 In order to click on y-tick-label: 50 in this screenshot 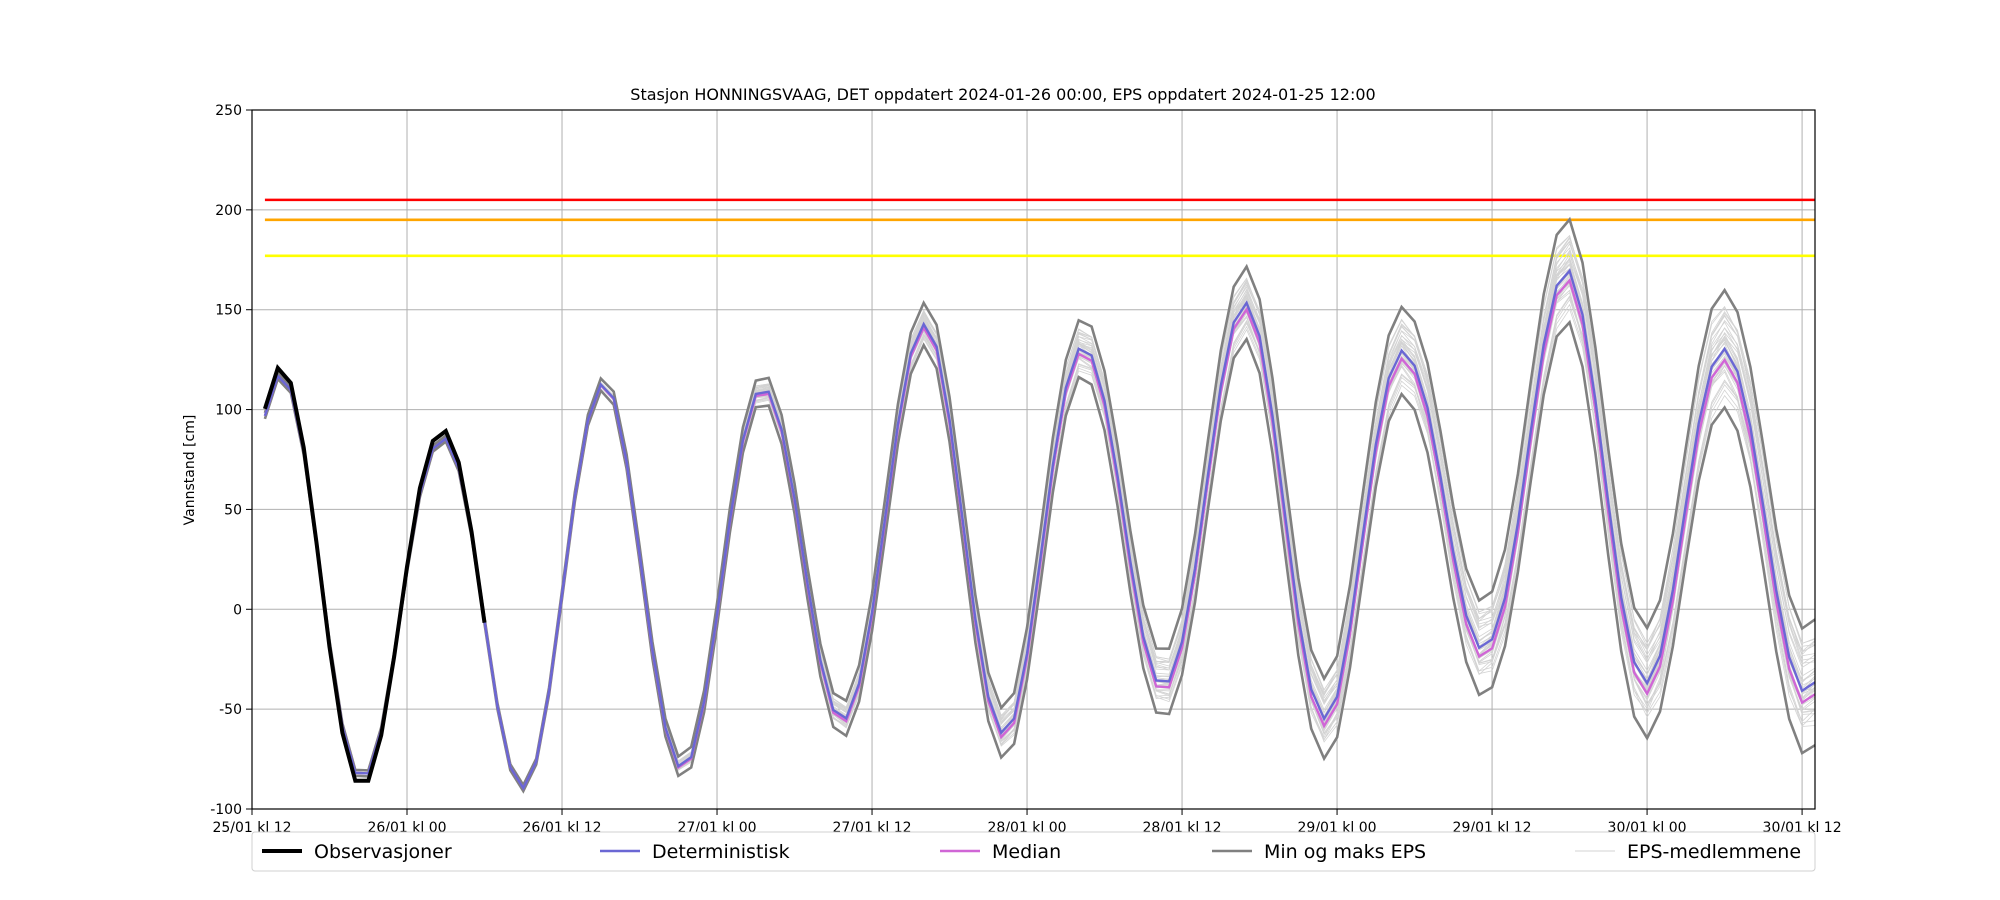, I will do `click(233, 510)`.